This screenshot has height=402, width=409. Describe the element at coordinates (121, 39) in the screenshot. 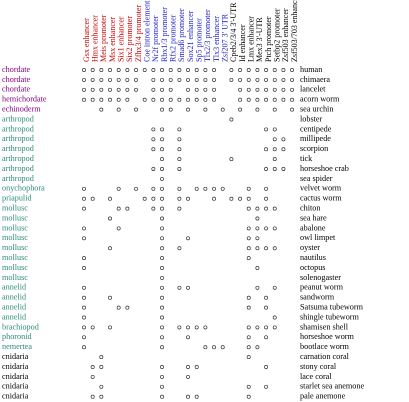

I see `column-header: Six1 enhancer` at that location.